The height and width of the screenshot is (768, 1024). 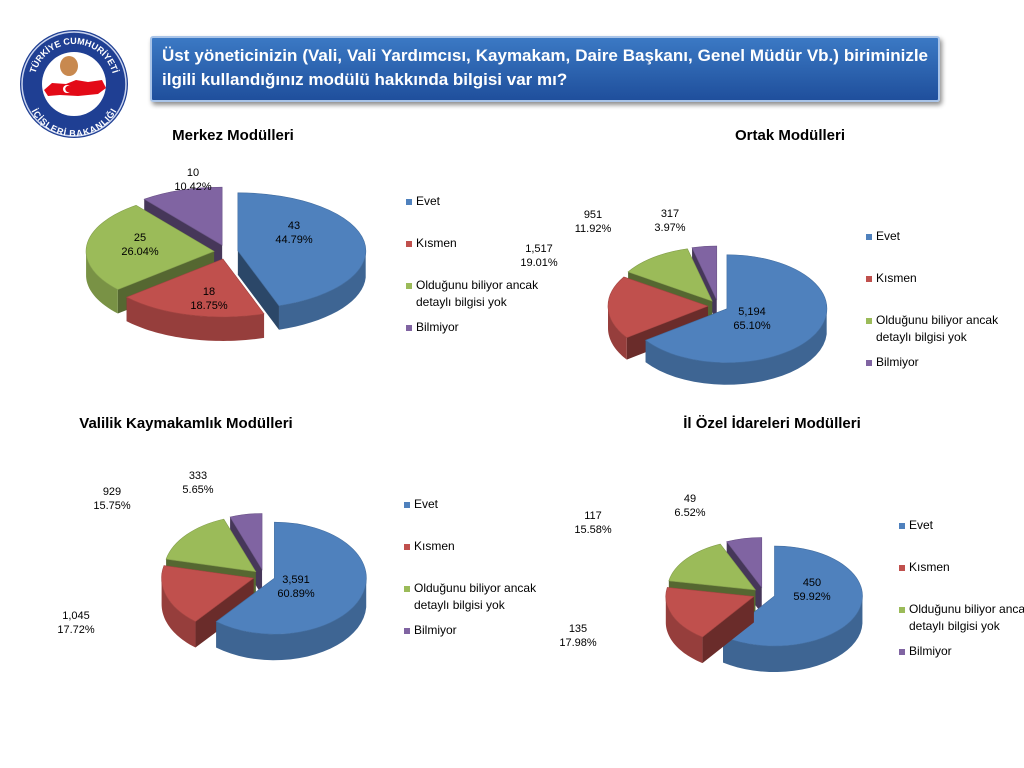 I want to click on data-label-2: 18 18.75%, so click(x=209, y=299).